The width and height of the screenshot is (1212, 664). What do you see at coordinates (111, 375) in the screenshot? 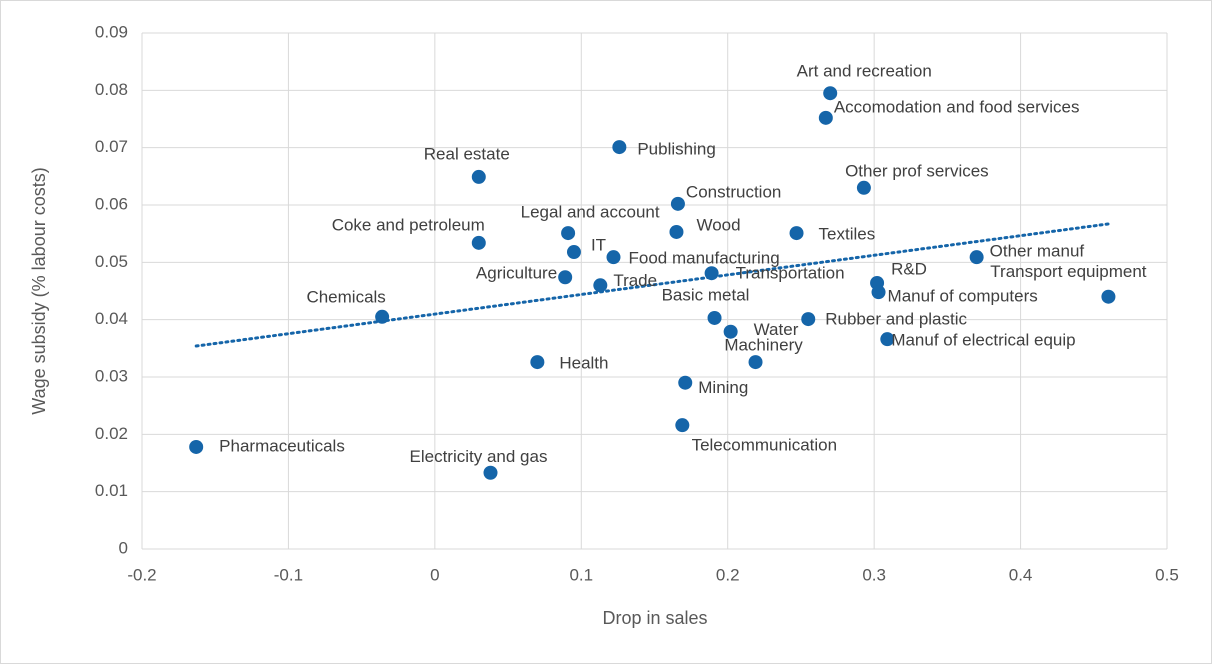
I see `y-tick-label: 0.03` at bounding box center [111, 375].